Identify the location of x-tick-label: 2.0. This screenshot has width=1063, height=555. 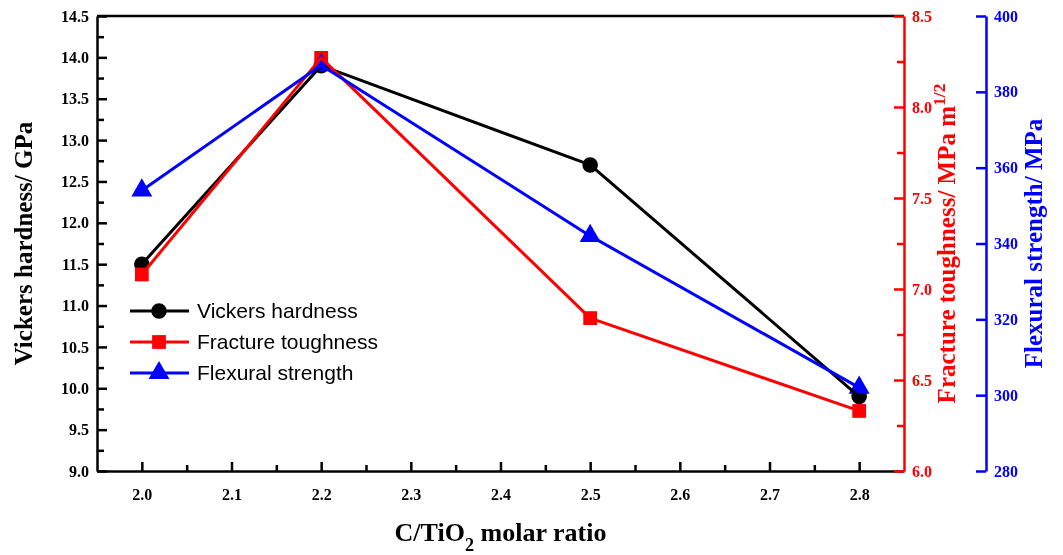
(142, 494).